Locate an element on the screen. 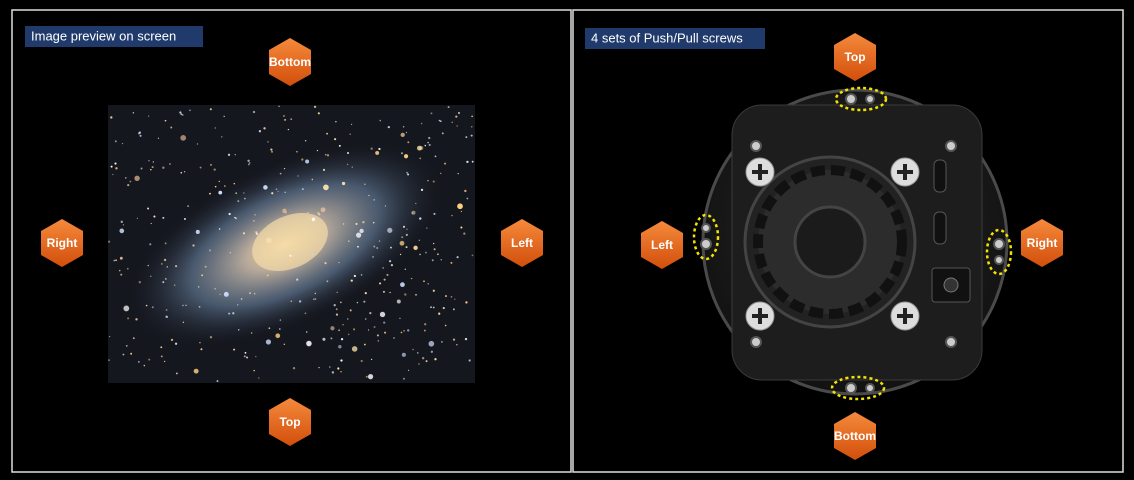 Image resolution: width=1134 pixels, height=480 pixels. hexagon-marker is located at coordinates (62, 243).